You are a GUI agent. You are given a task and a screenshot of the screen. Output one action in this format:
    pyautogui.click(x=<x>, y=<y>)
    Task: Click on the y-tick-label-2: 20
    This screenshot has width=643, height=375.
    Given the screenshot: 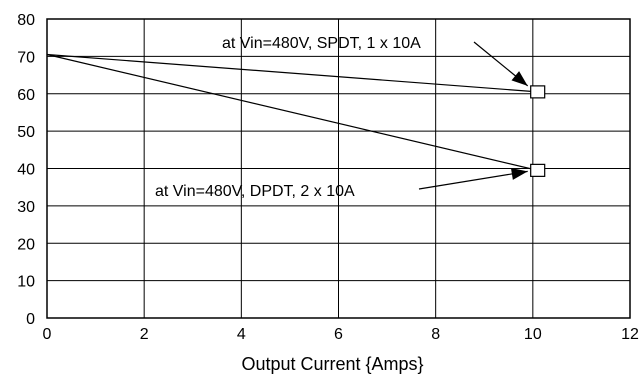 What is the action you would take?
    pyautogui.click(x=26, y=244)
    